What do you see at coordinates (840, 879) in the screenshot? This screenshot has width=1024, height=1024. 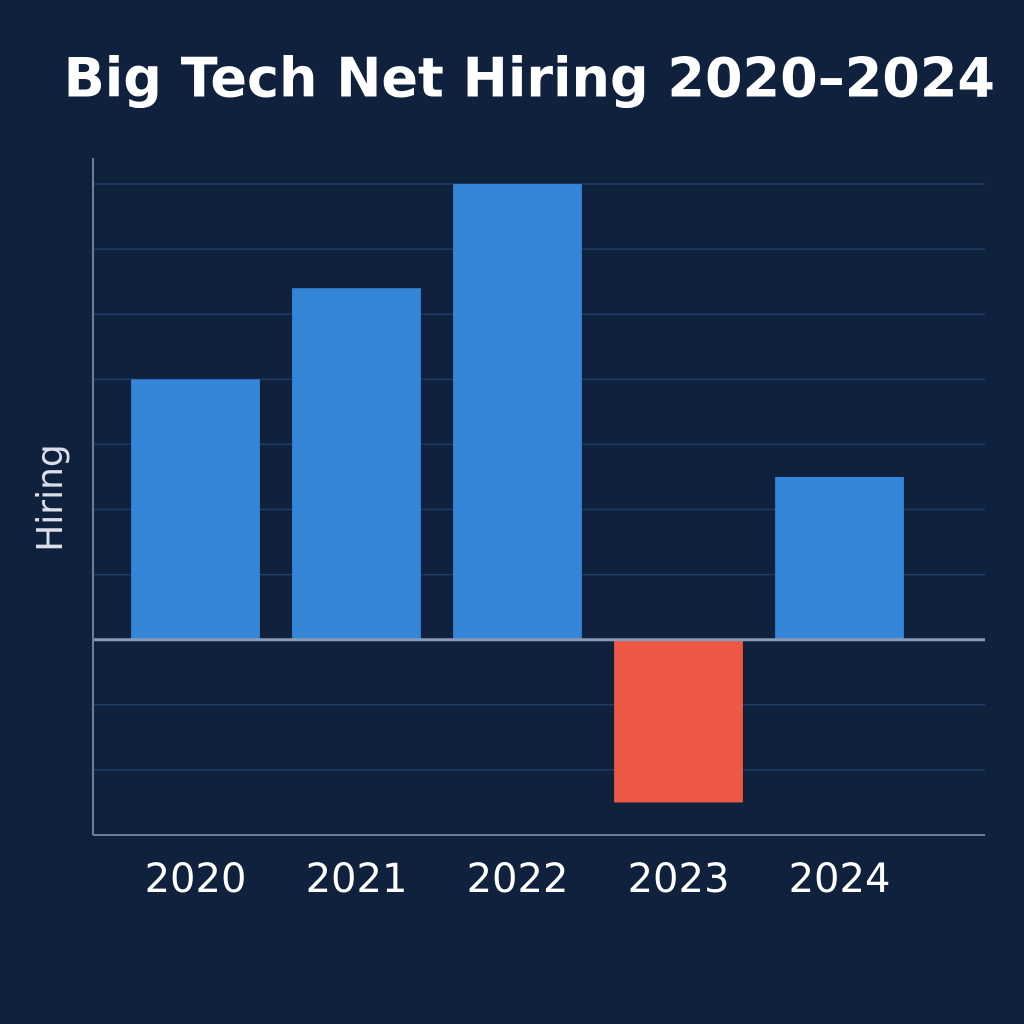 I see `x-tick-label: 2024` at bounding box center [840, 879].